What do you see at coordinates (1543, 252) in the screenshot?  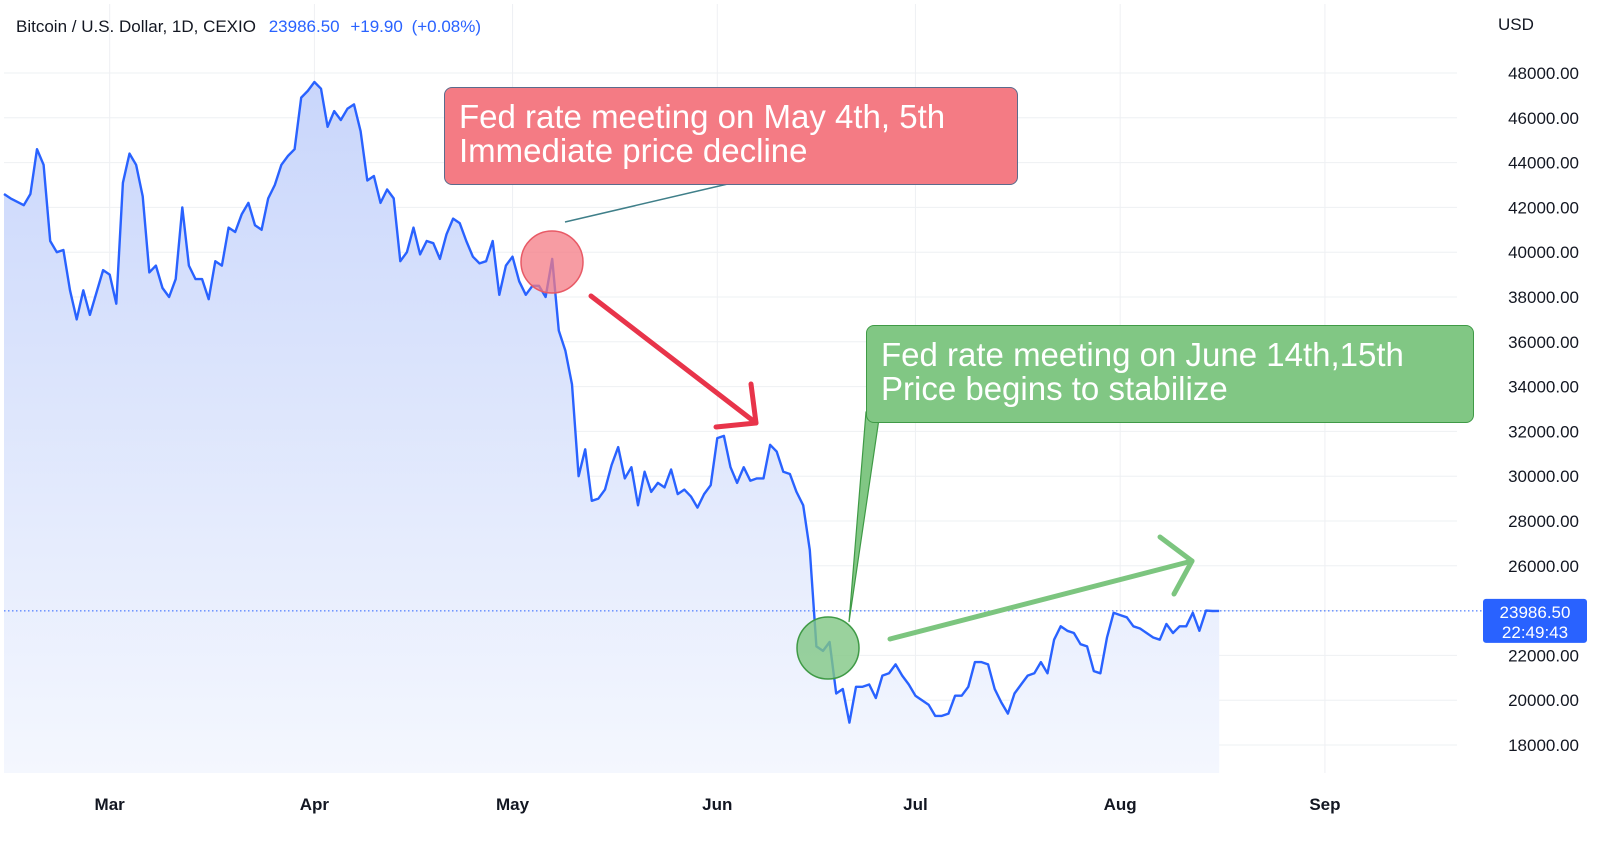 I see `y-tick-label: 40000.00` at bounding box center [1543, 252].